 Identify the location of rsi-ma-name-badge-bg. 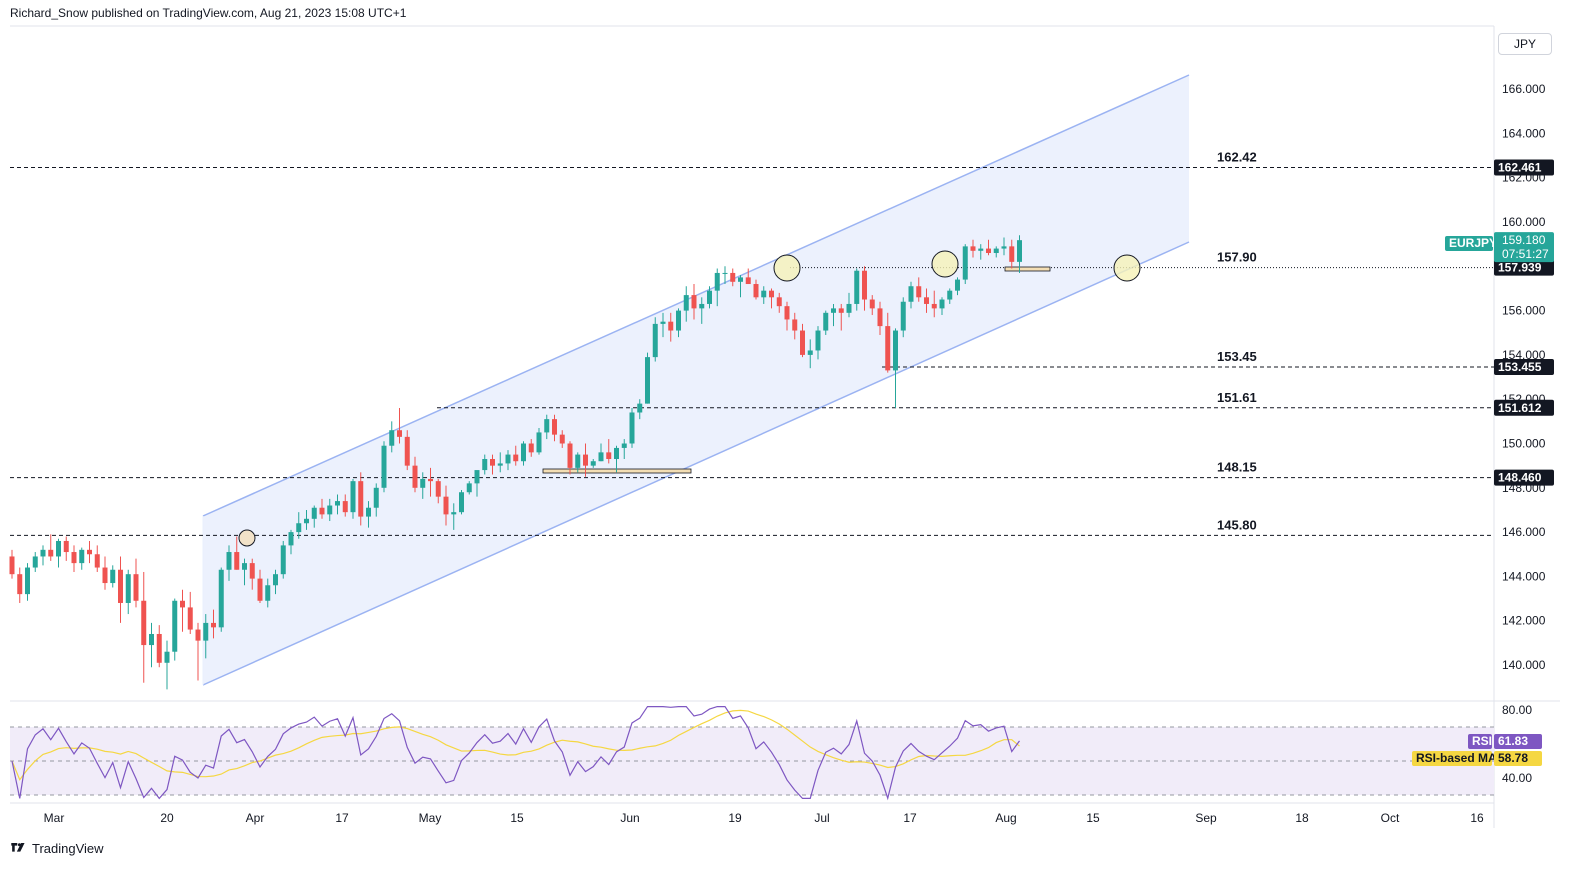
(1452, 758).